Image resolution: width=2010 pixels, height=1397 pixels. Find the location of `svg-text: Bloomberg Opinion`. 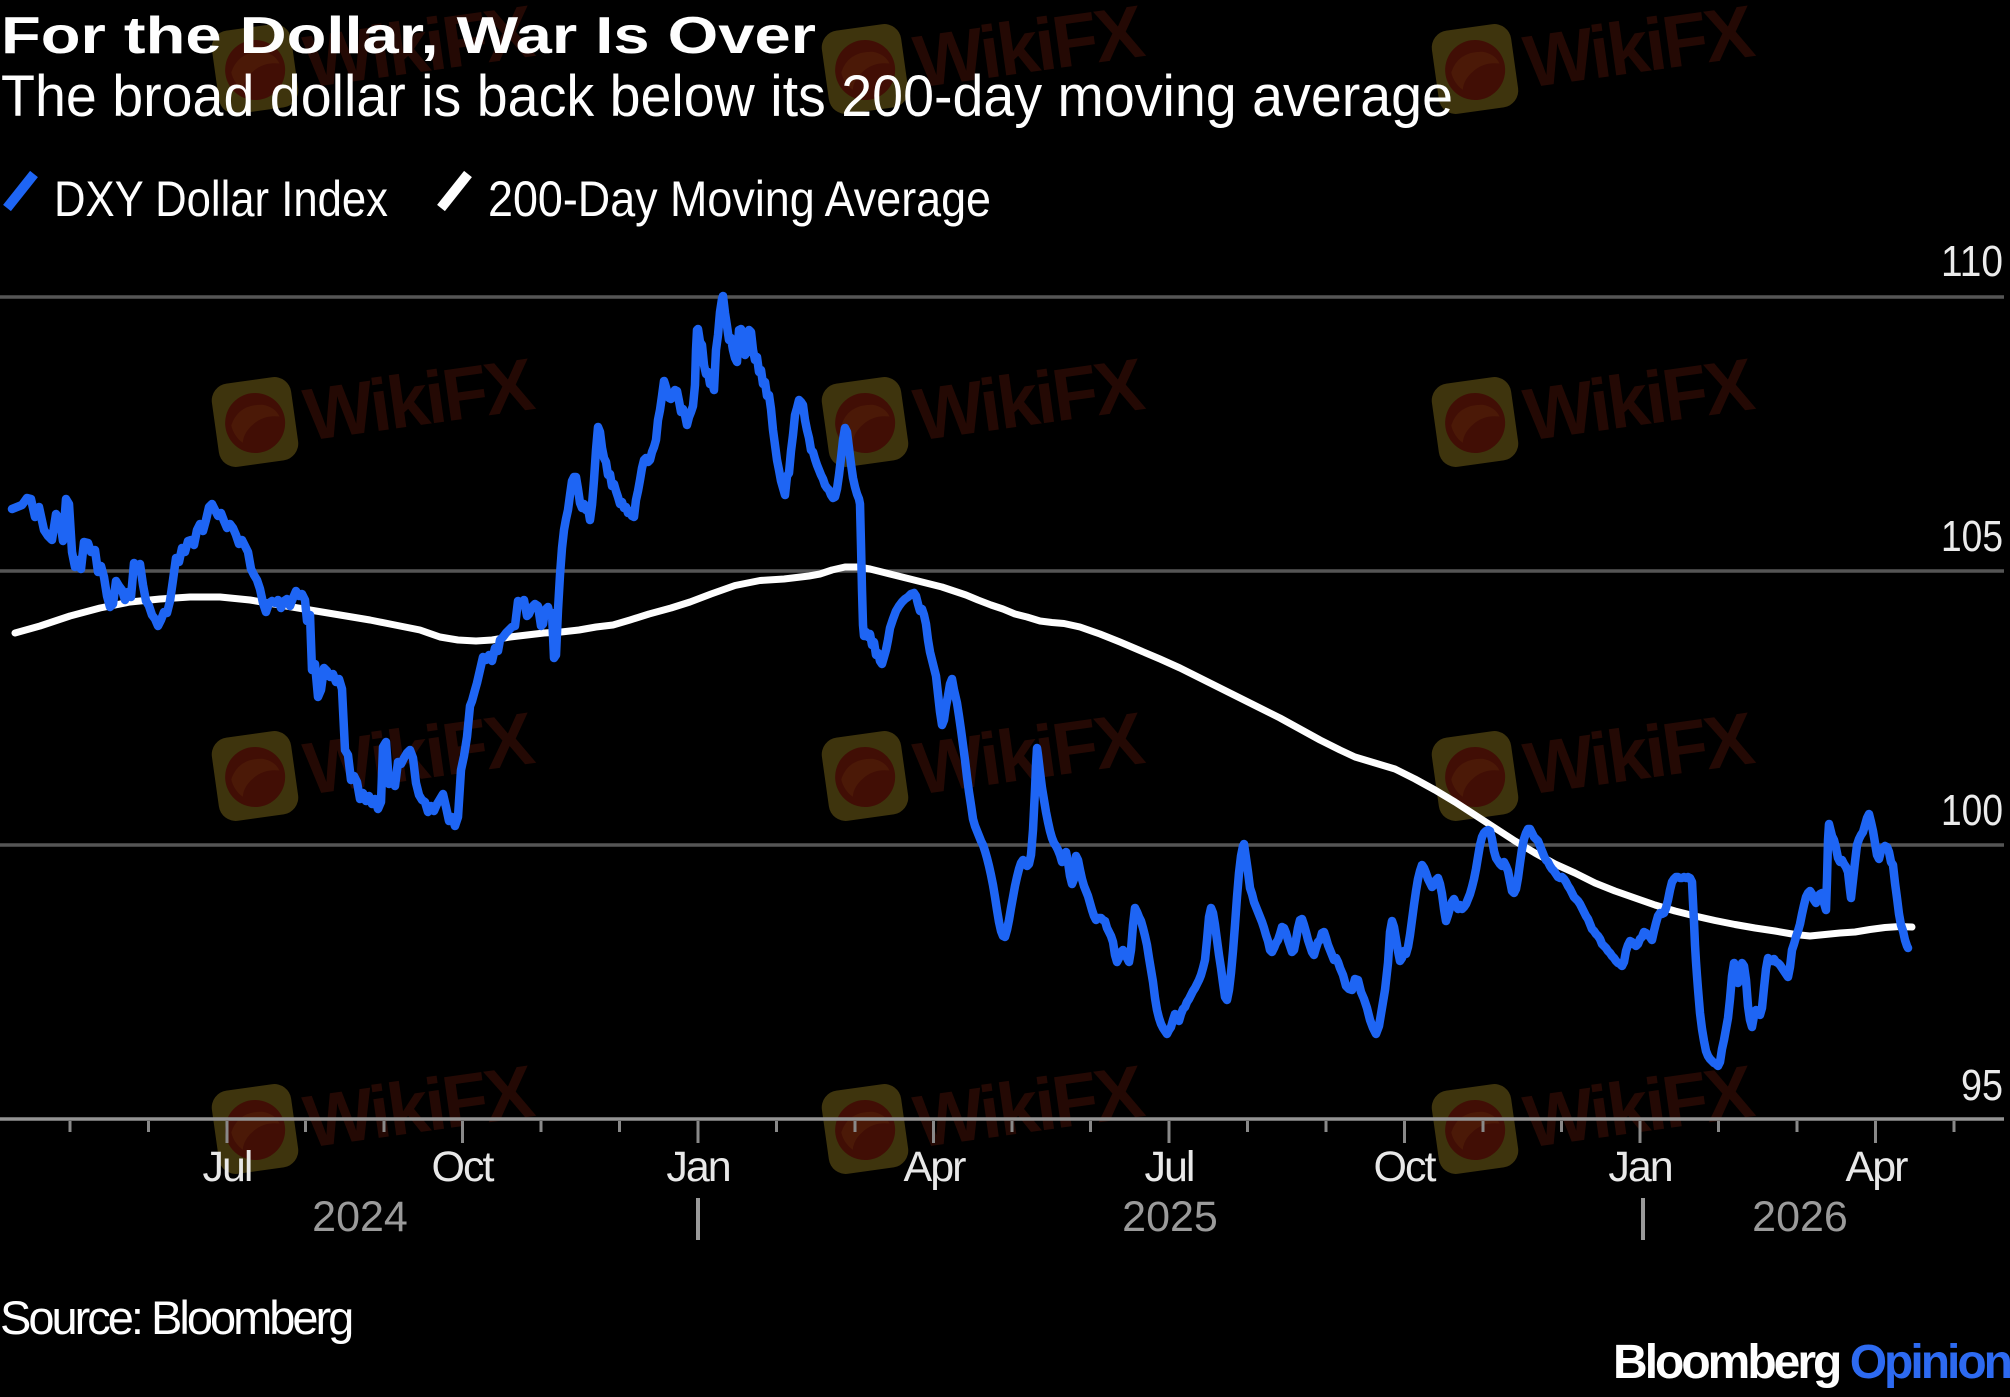

svg-text: Bloomberg Opinion is located at coordinates (1811, 1362).